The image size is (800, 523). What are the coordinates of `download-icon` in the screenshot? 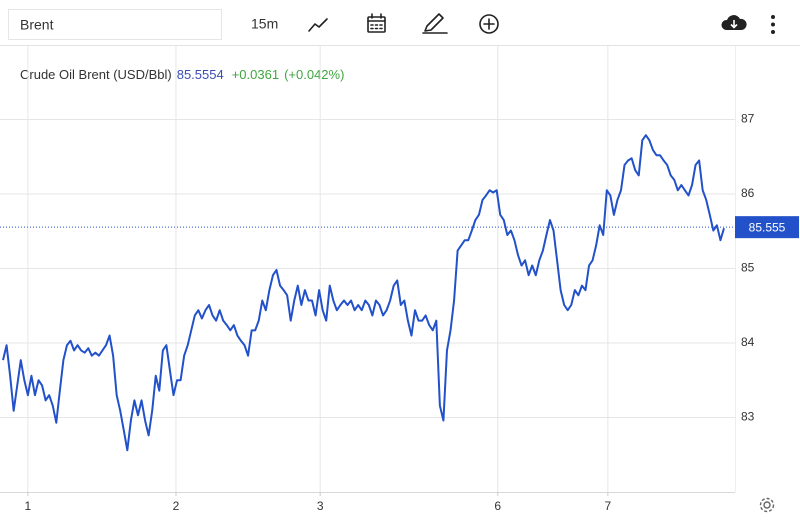 It's located at (734, 22).